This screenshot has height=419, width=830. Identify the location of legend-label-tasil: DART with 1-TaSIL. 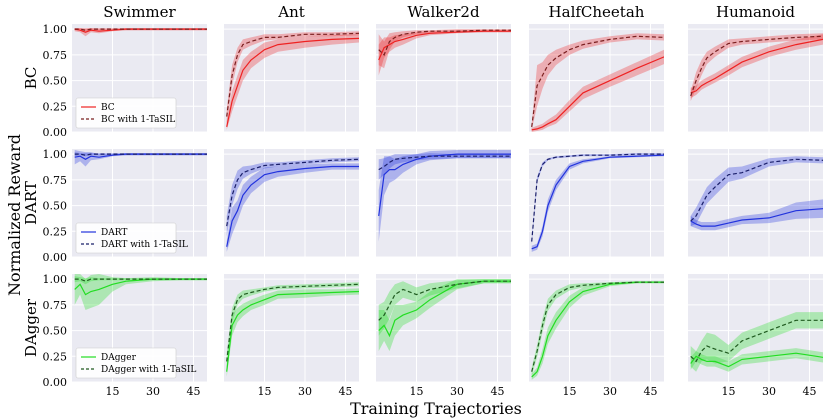
(144, 245).